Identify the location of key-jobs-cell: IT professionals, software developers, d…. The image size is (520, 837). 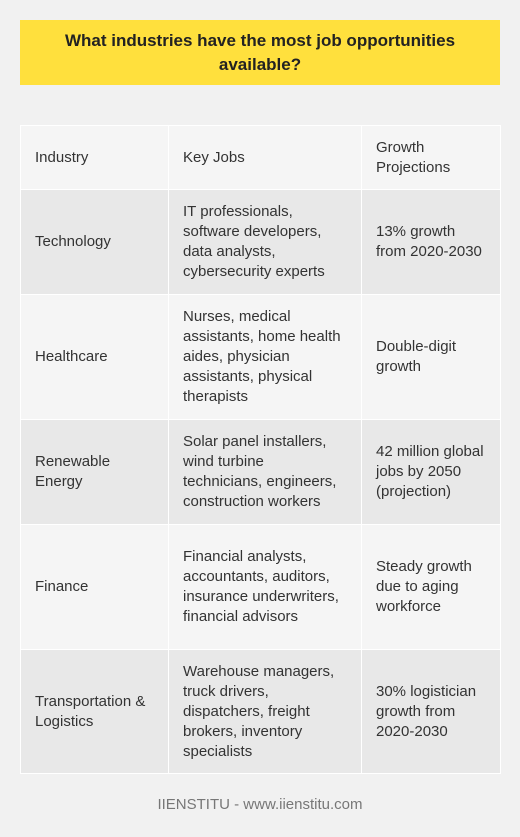
(265, 242).